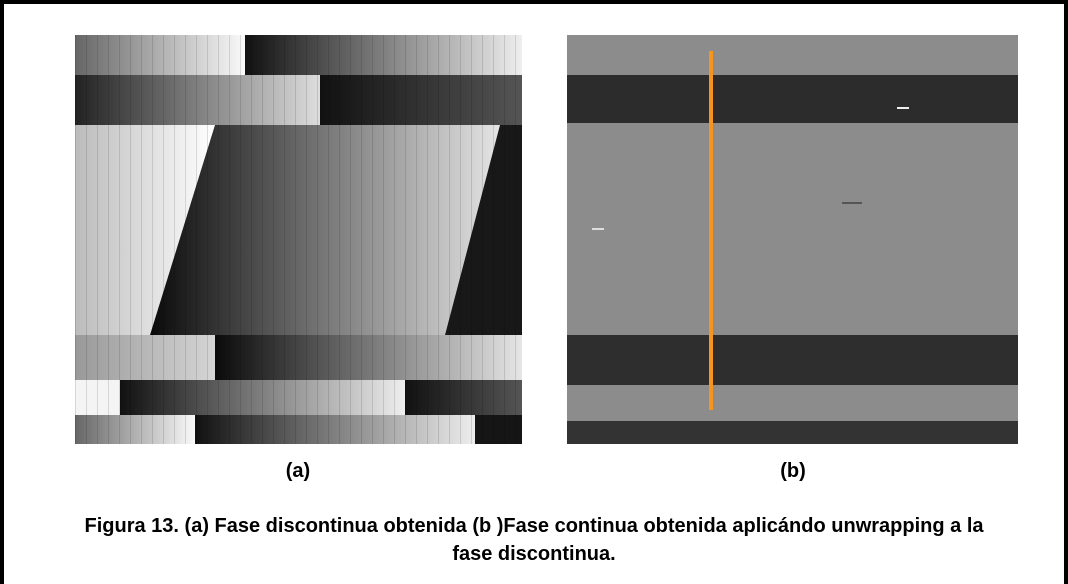 This screenshot has height=584, width=1068. Describe the element at coordinates (298, 471) in the screenshot. I see `panel-label: (a)` at that location.